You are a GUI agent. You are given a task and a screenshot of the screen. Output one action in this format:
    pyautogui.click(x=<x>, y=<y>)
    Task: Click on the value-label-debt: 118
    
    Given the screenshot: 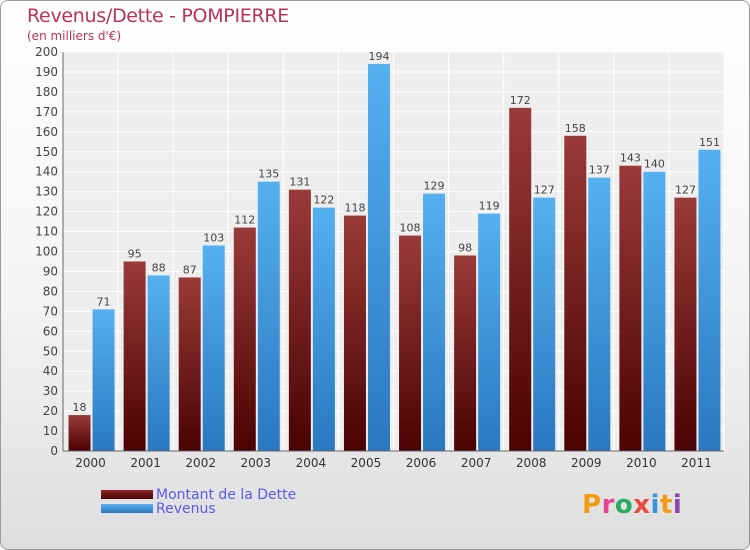 What is the action you would take?
    pyautogui.click(x=354, y=208)
    